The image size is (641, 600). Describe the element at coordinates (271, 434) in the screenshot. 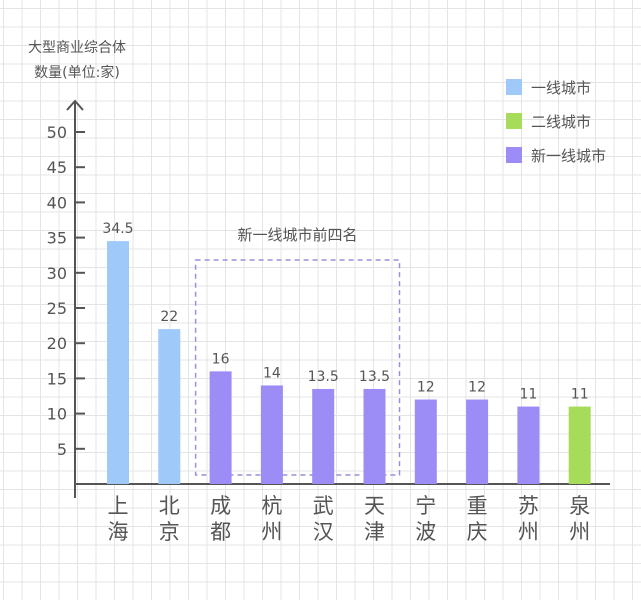

I see `bar-杭州` at that location.